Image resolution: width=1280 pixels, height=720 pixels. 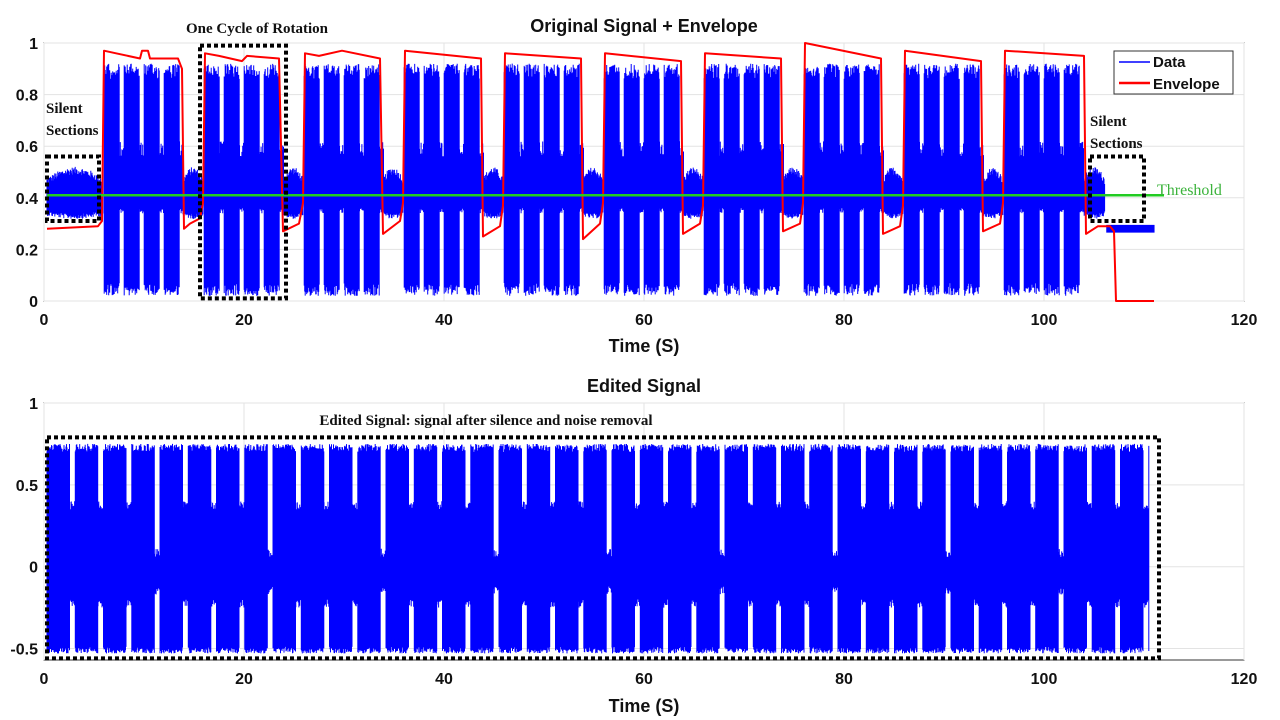 I want to click on legend: Data Envelope, so click(x=1173, y=72).